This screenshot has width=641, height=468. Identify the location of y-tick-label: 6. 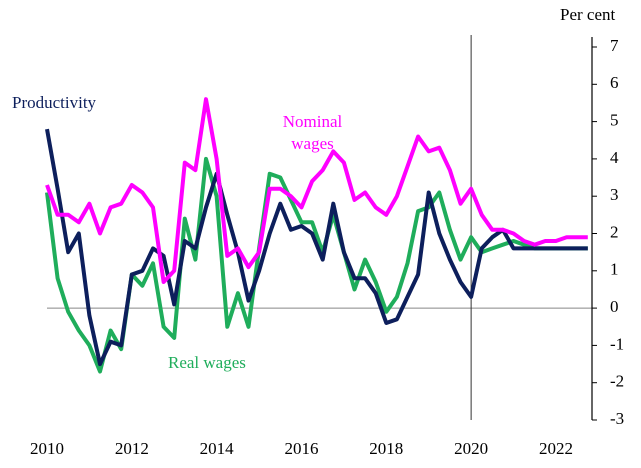
(614, 82).